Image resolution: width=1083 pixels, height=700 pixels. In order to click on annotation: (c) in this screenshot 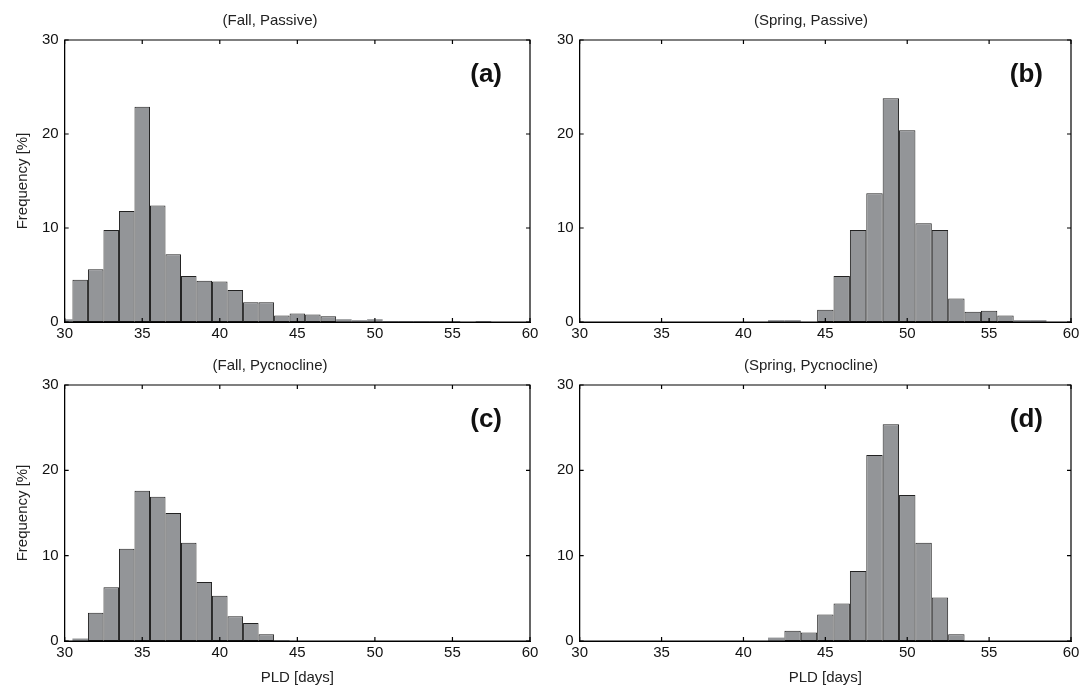, I will do `click(486, 418)`.